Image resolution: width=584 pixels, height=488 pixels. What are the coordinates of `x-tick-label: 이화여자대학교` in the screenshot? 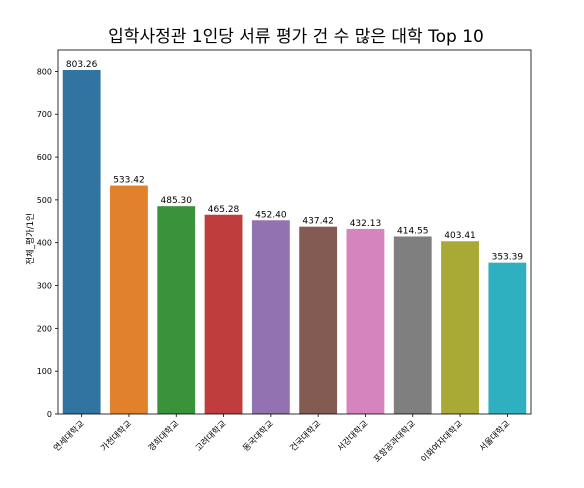 It's located at (442, 441).